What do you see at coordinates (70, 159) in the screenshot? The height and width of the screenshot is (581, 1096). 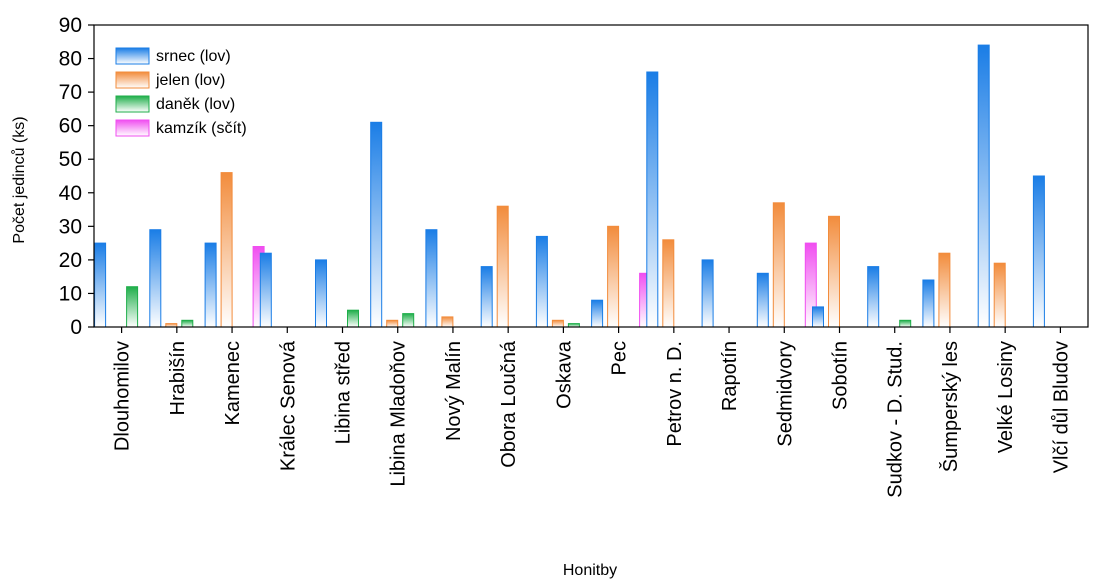 I see `y-tick-label-5: 50` at bounding box center [70, 159].